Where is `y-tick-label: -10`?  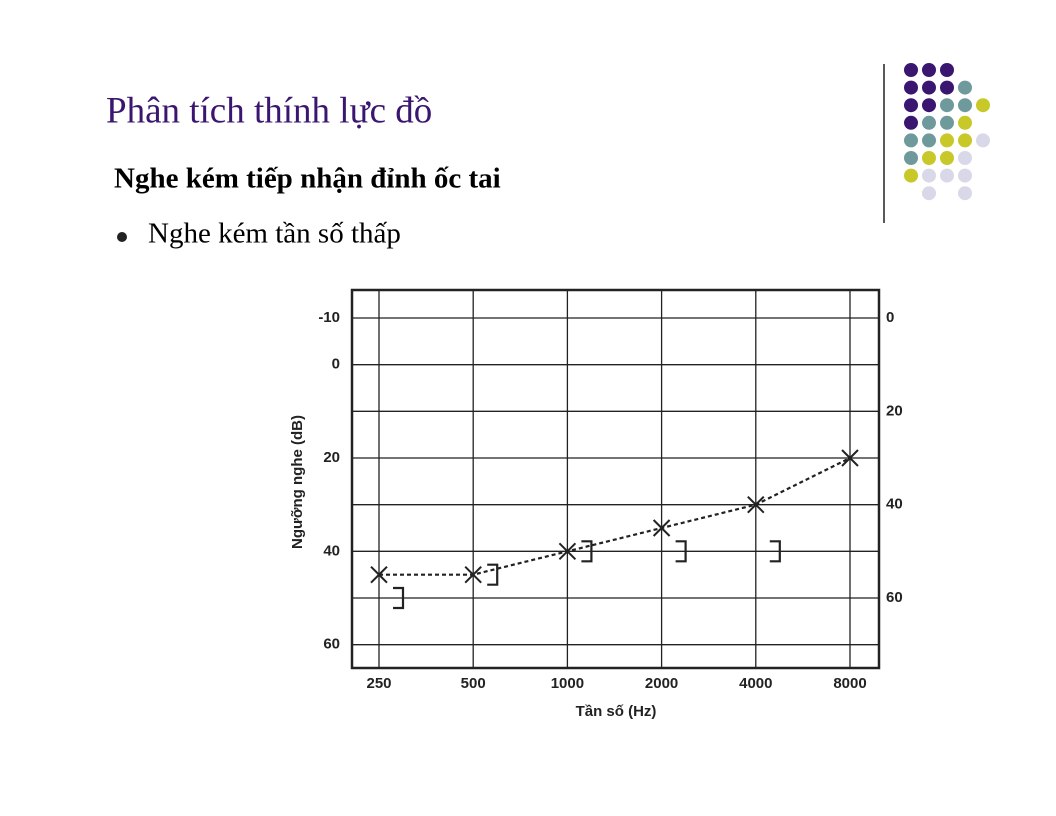
y-tick-label: -10 is located at coordinates (329, 317).